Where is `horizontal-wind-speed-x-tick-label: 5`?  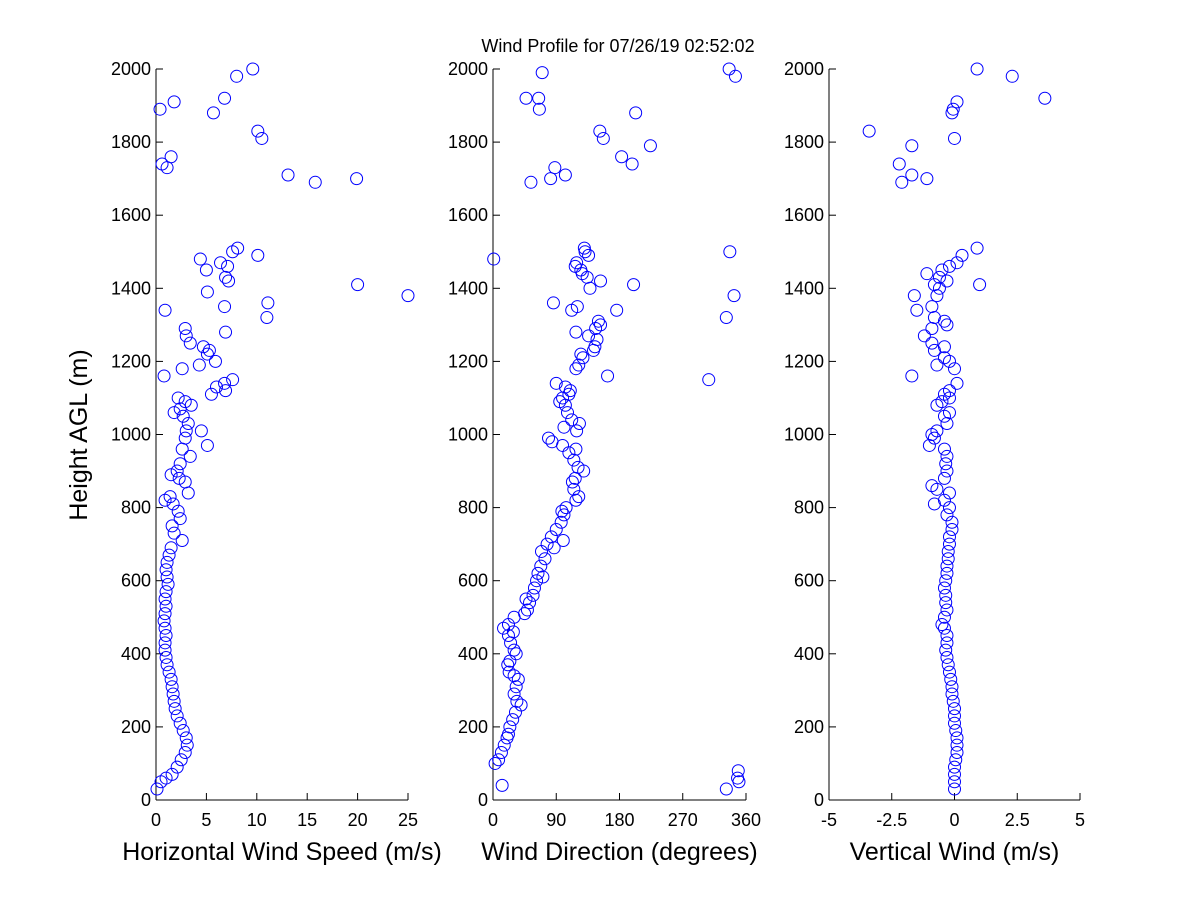
horizontal-wind-speed-x-tick-label: 5 is located at coordinates (206, 820).